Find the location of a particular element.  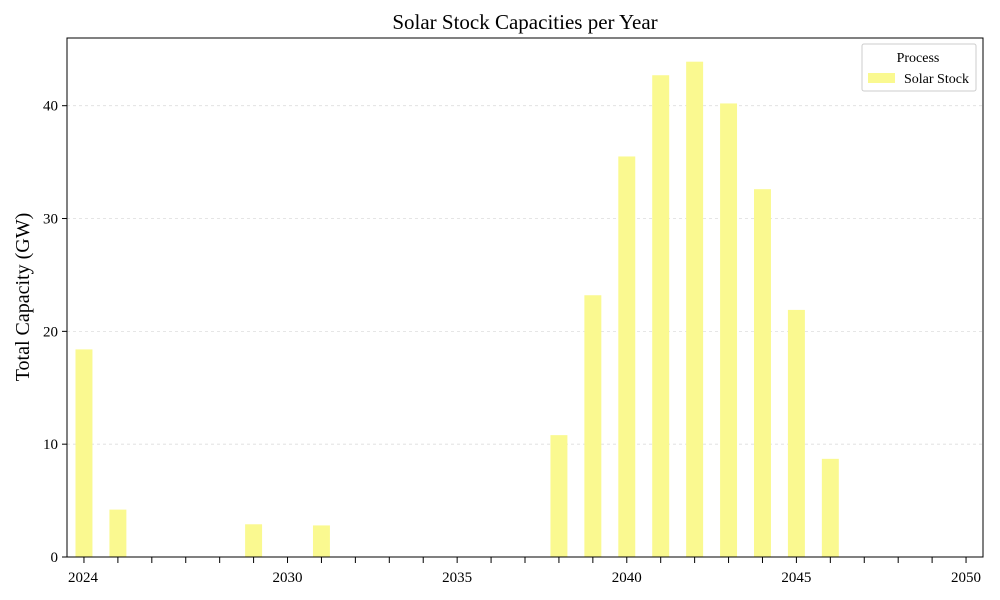

y-tick-label: 0 is located at coordinates (55, 558).